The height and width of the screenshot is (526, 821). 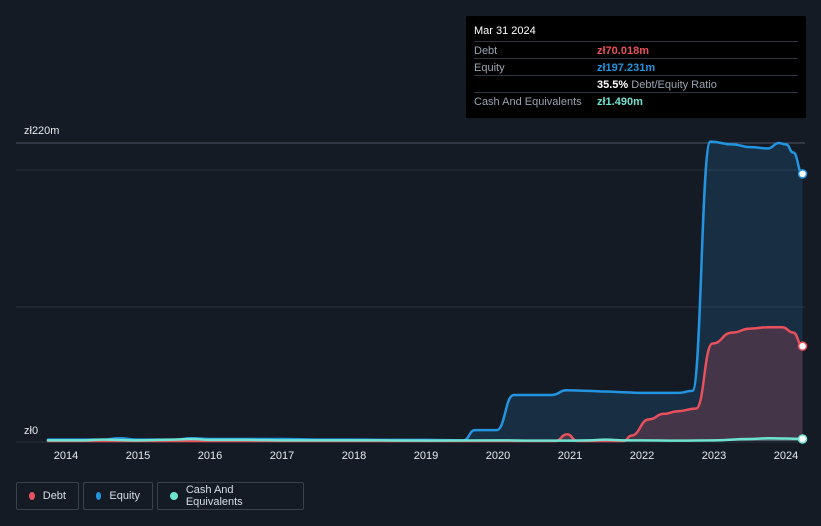 I want to click on y-tick-label-max: zł220m, so click(x=42, y=131).